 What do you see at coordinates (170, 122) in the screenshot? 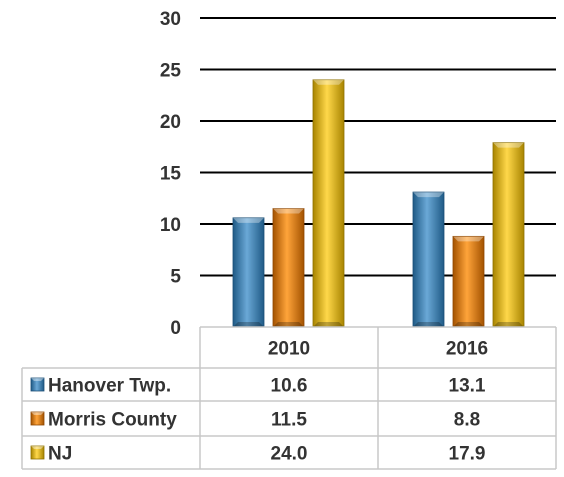
I see `y-tick-label: 20` at bounding box center [170, 122].